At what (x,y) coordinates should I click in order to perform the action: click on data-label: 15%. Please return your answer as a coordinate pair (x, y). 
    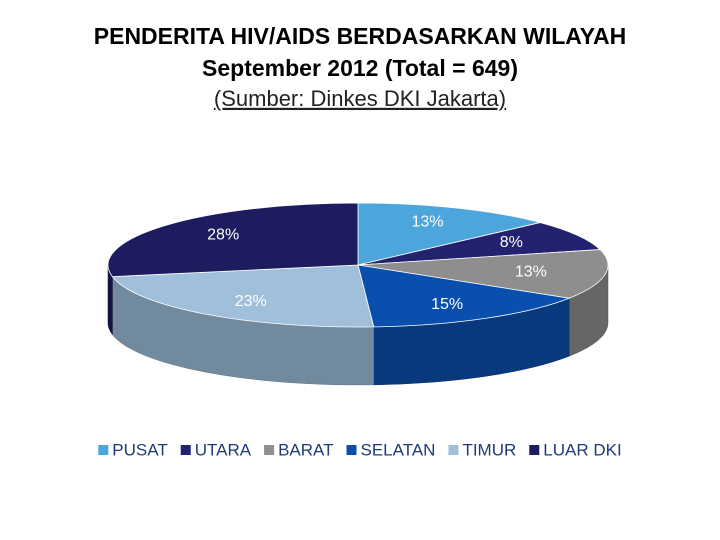
    Looking at the image, I should click on (447, 304).